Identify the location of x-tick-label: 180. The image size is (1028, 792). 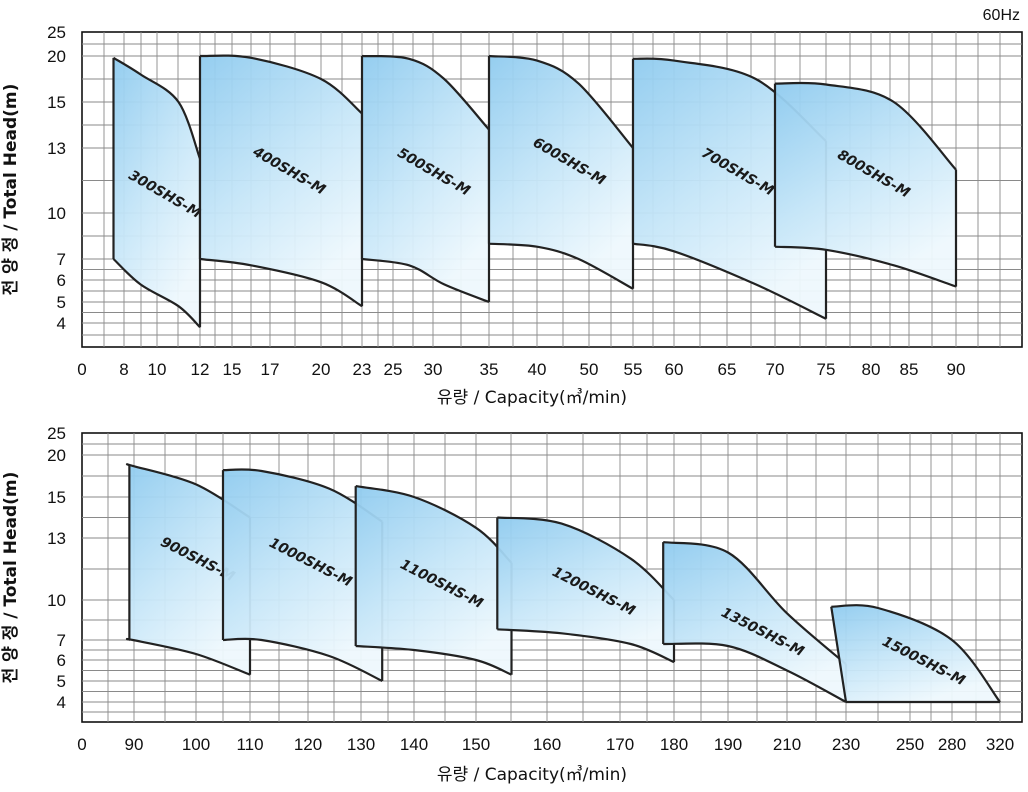
(674, 744).